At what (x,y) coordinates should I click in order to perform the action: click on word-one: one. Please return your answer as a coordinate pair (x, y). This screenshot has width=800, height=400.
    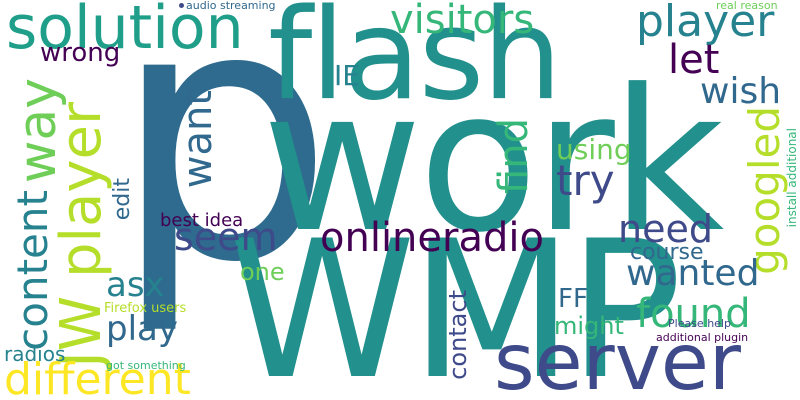
    Looking at the image, I should click on (262, 272).